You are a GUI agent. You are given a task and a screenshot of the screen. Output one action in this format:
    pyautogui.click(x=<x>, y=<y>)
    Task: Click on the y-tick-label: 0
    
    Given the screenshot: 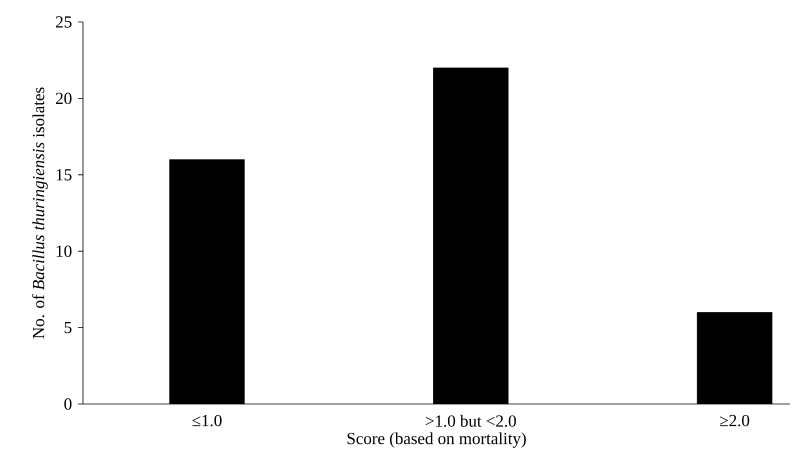 What is the action you would take?
    pyautogui.click(x=68, y=404)
    